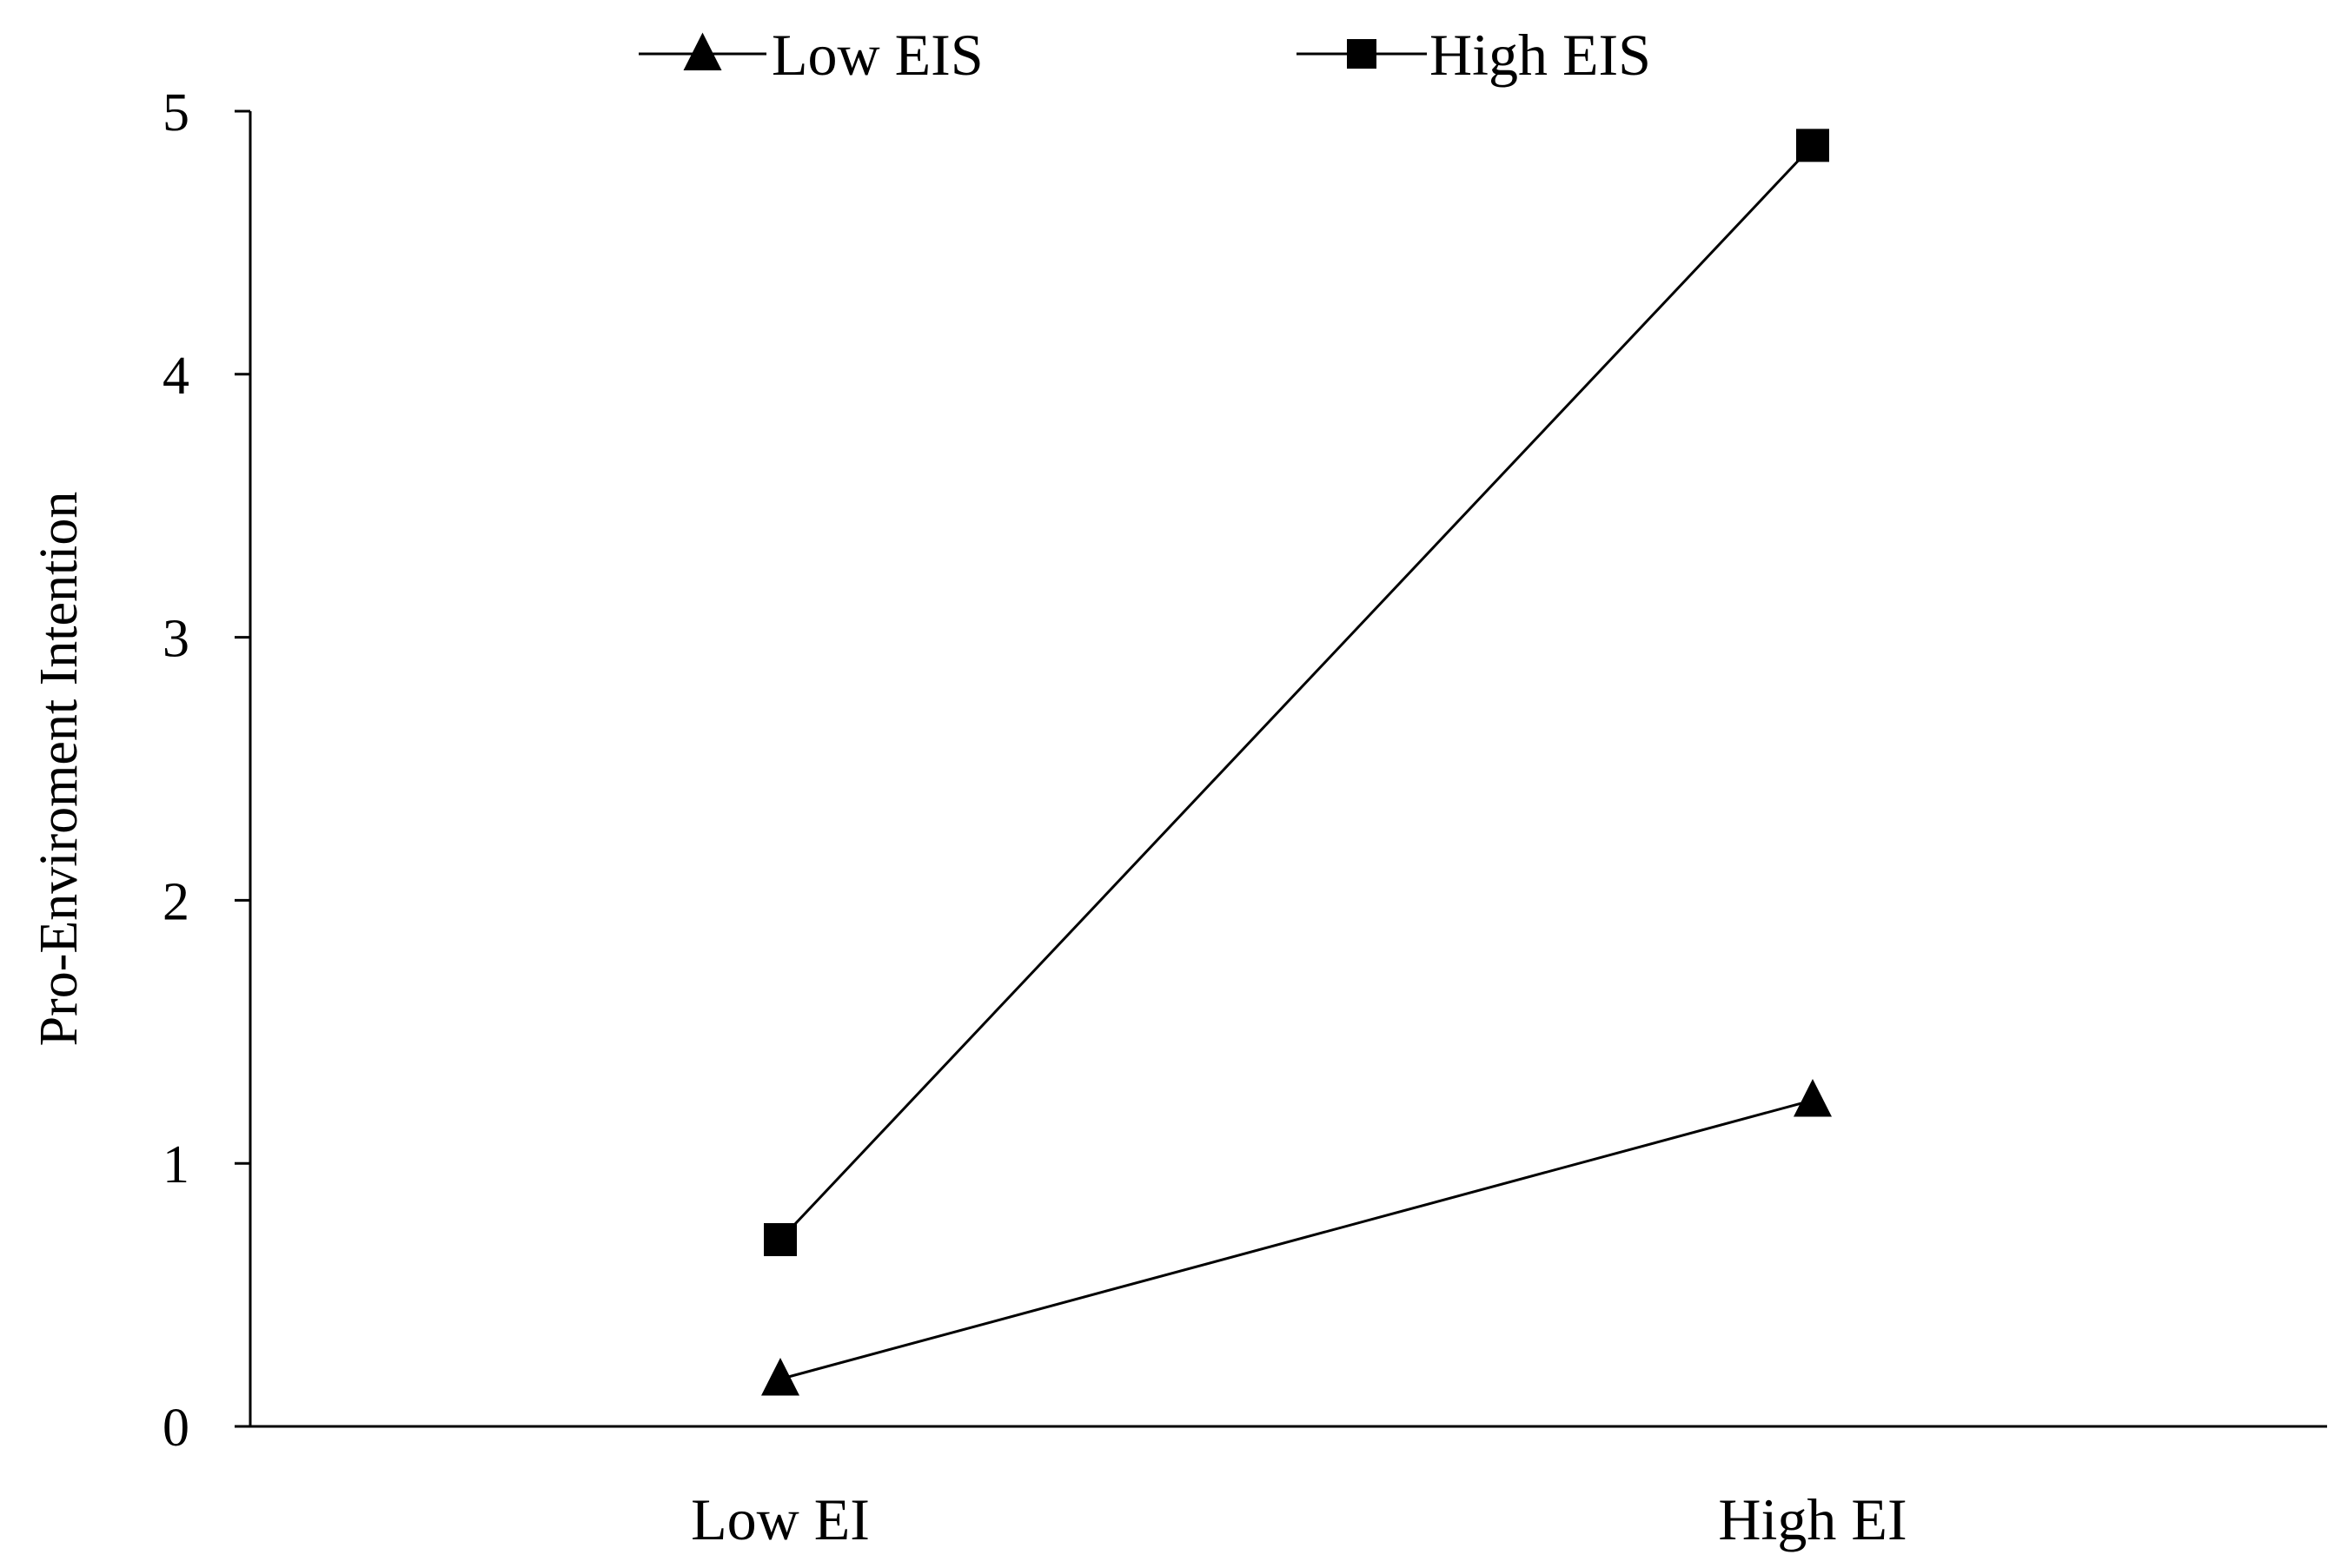 This screenshot has width=2341, height=1568. What do you see at coordinates (175, 901) in the screenshot?
I see `y-tick-label: 2` at bounding box center [175, 901].